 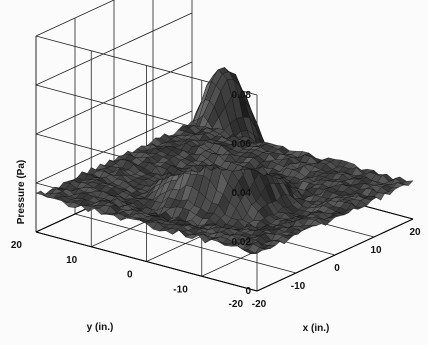 What do you see at coordinates (72, 260) in the screenshot?
I see `y-tick-label: 10` at bounding box center [72, 260].